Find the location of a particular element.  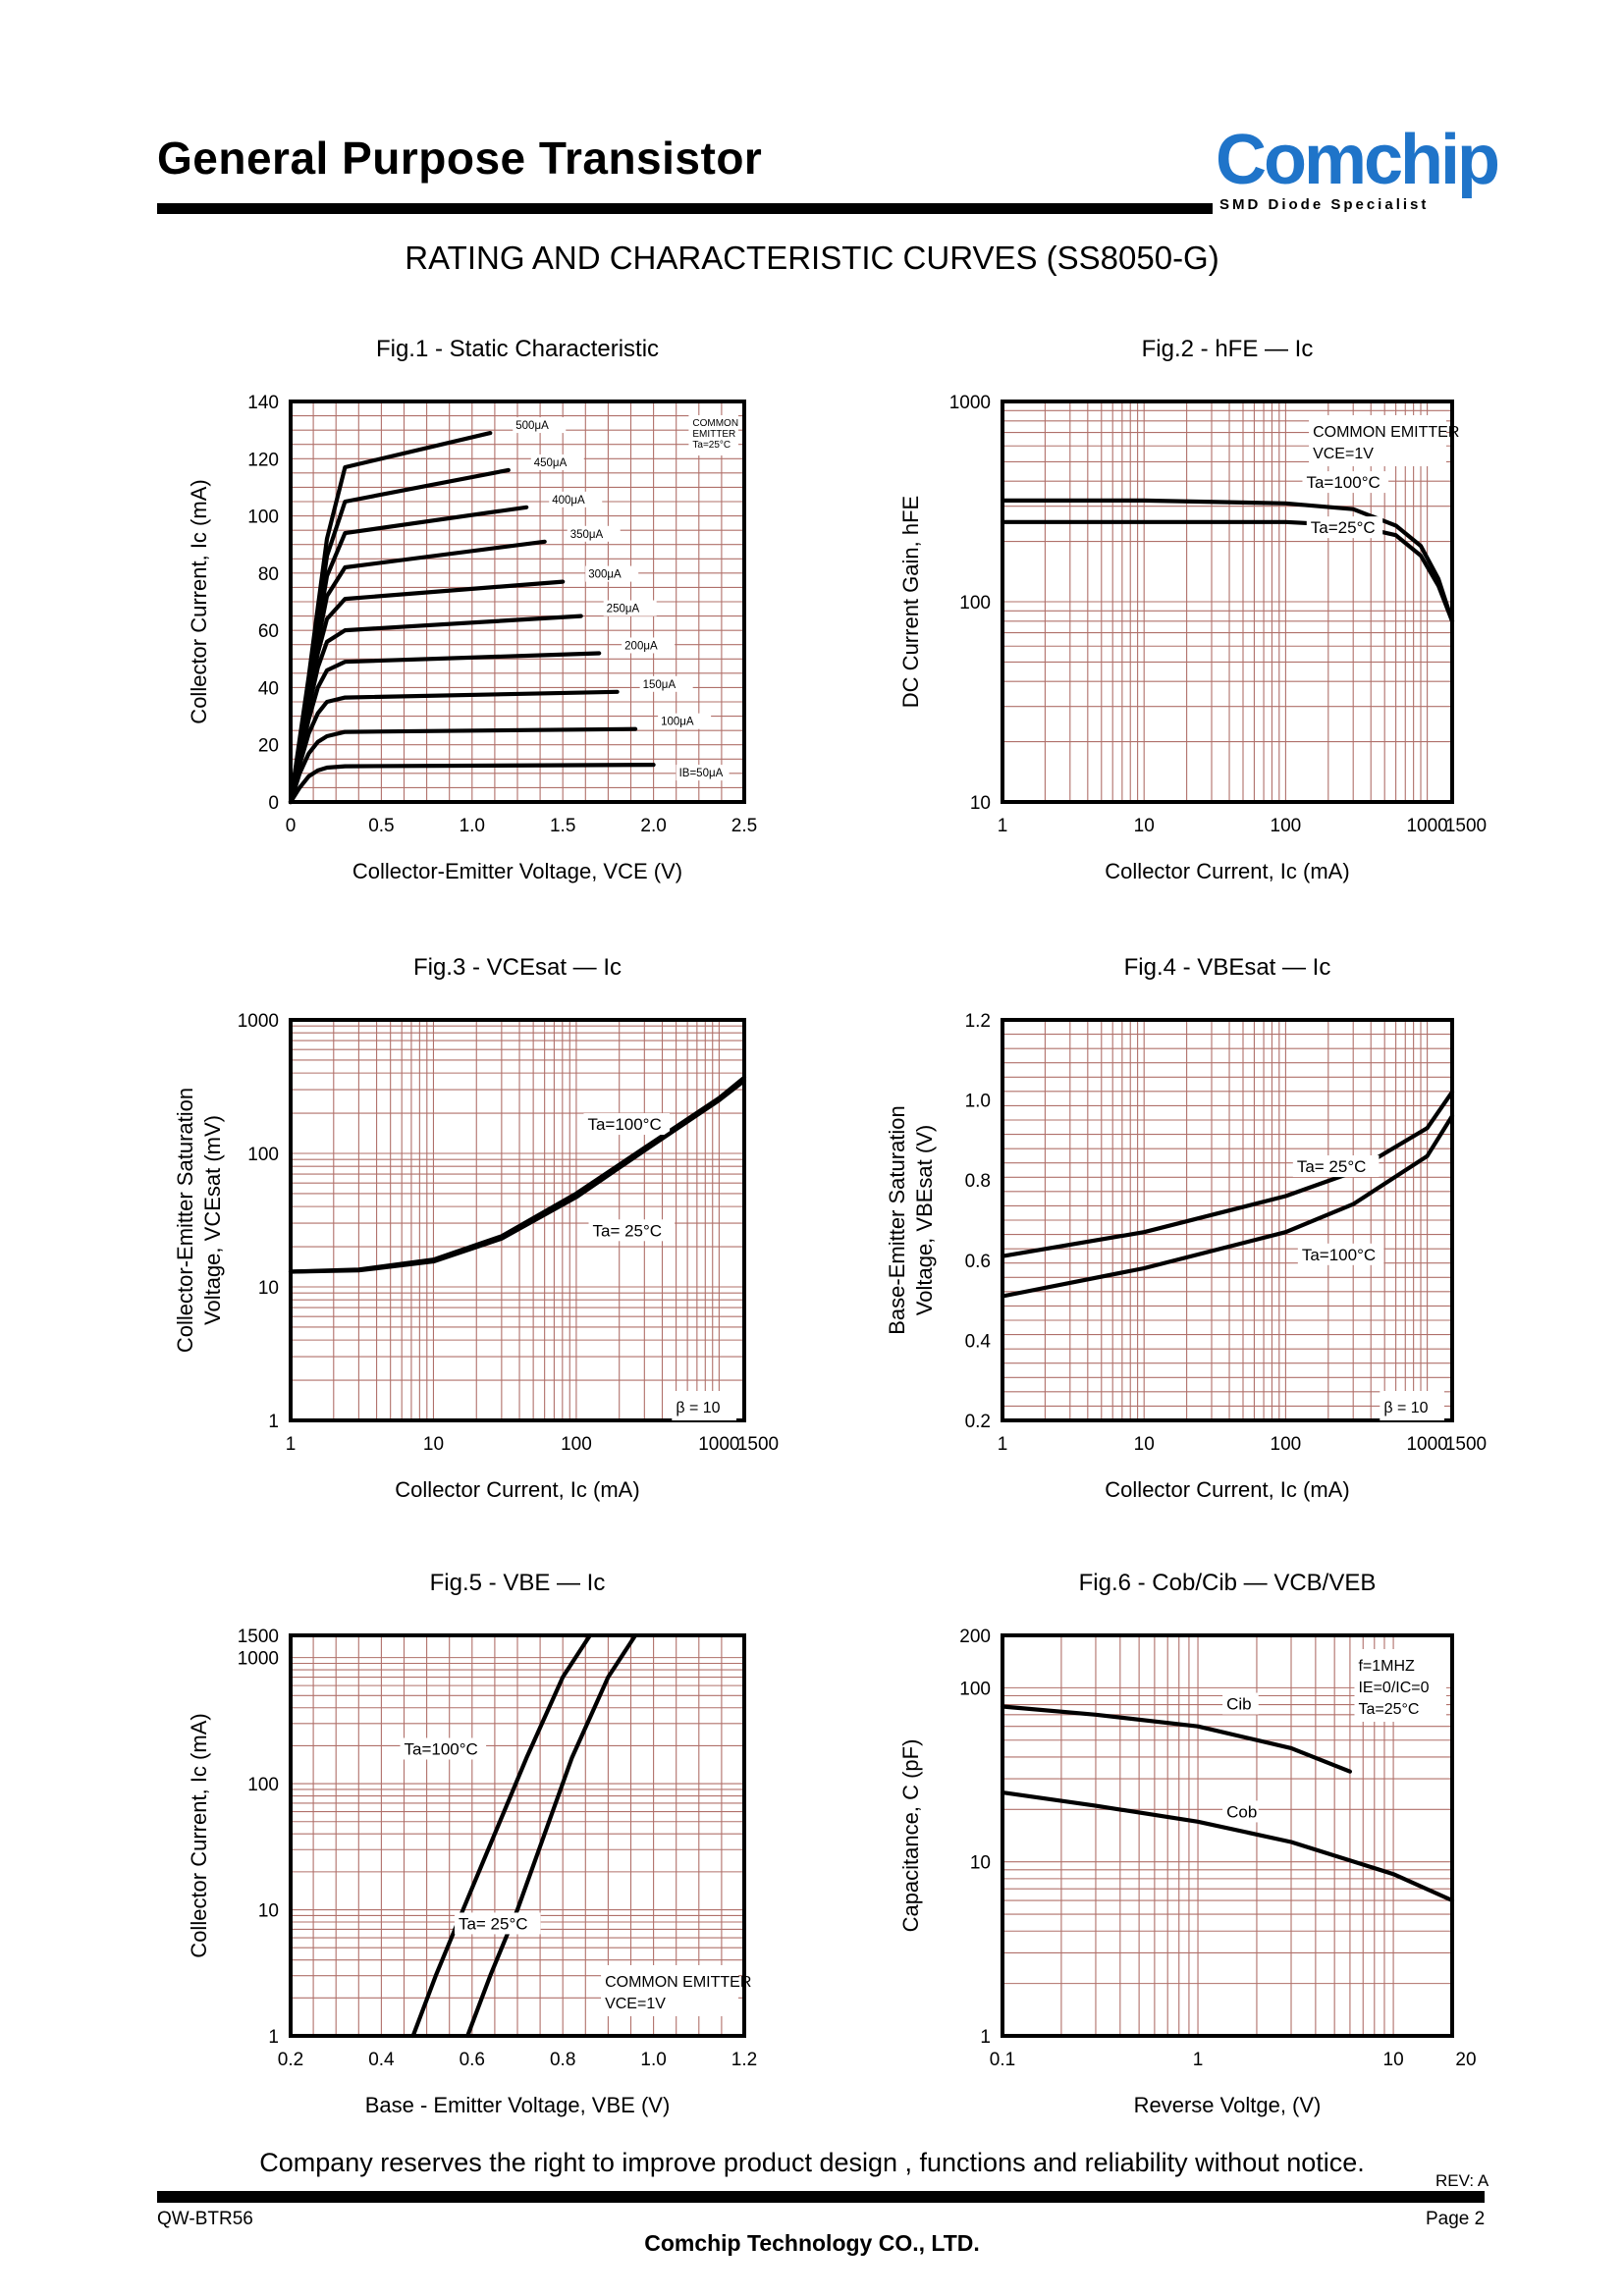

chart-title: Fig.2 - hFE — Ic is located at coordinates (1228, 349).